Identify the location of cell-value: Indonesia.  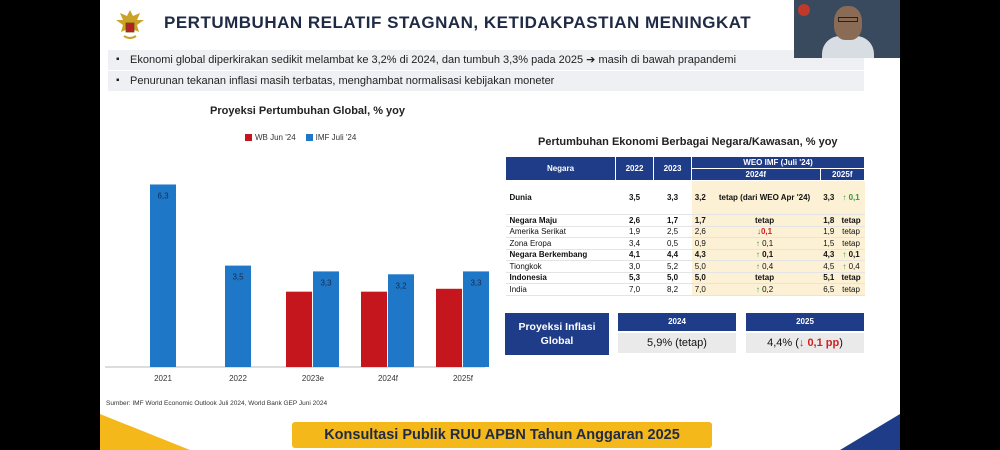
(528, 278).